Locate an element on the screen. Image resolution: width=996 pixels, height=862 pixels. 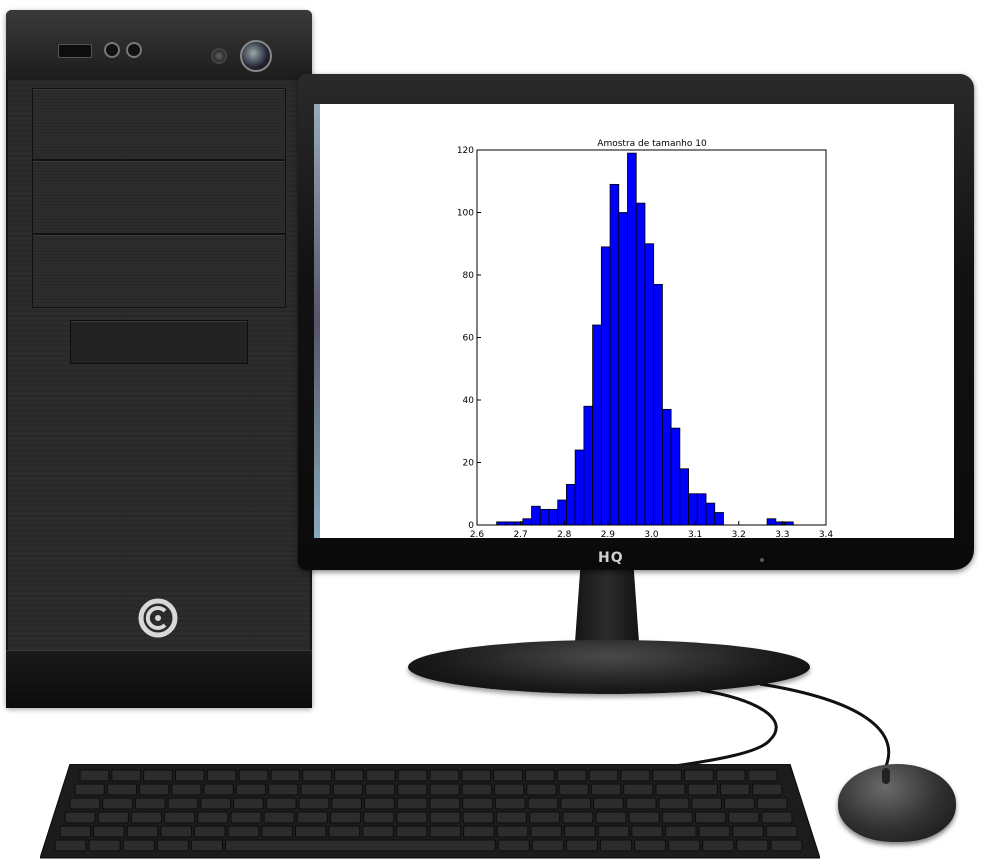
mouse is located at coordinates (897, 803).